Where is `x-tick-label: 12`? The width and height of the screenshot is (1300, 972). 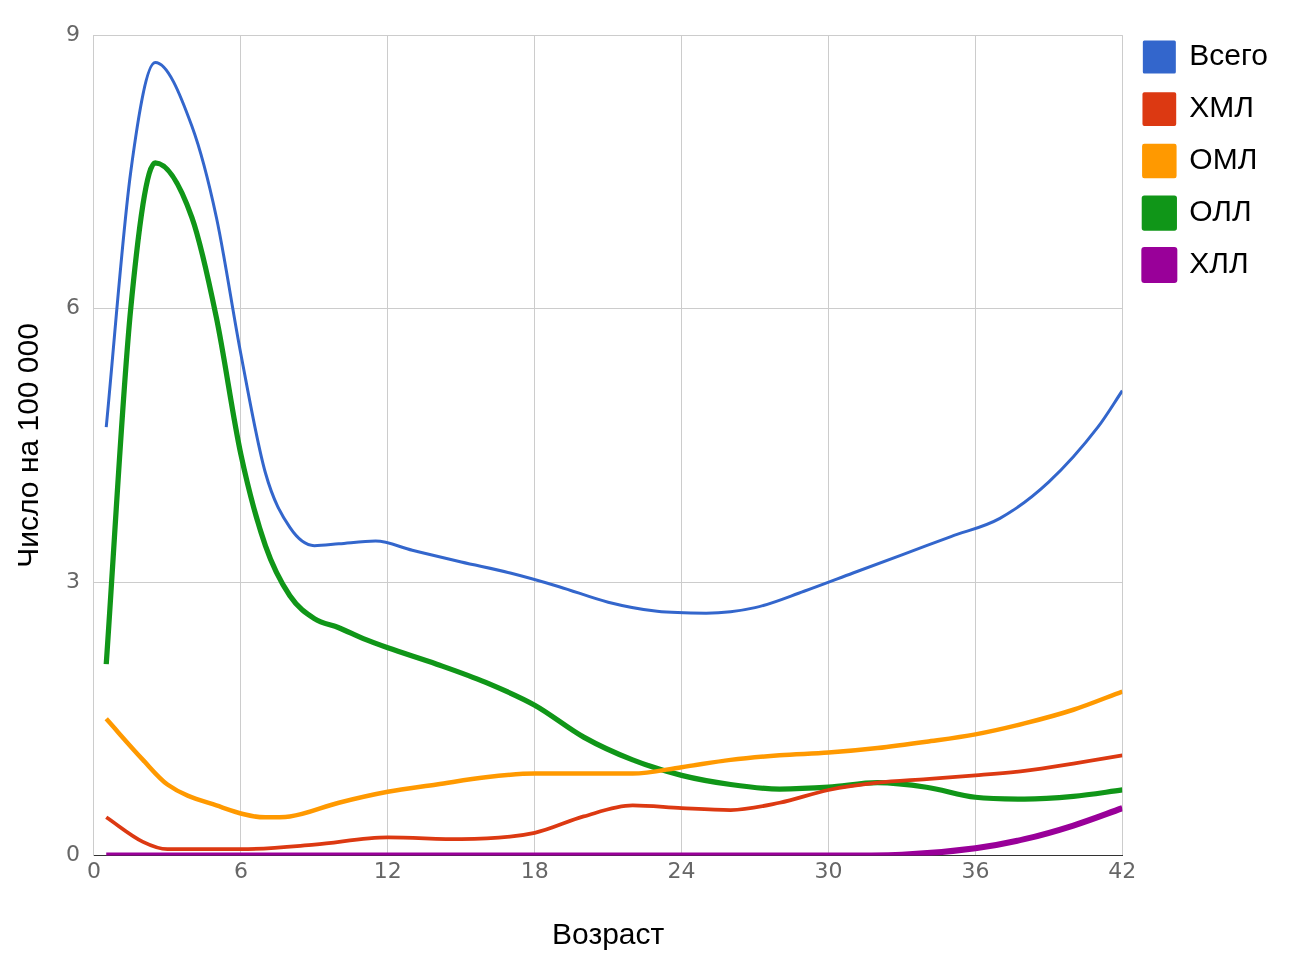
x-tick-label: 12 is located at coordinates (387, 870).